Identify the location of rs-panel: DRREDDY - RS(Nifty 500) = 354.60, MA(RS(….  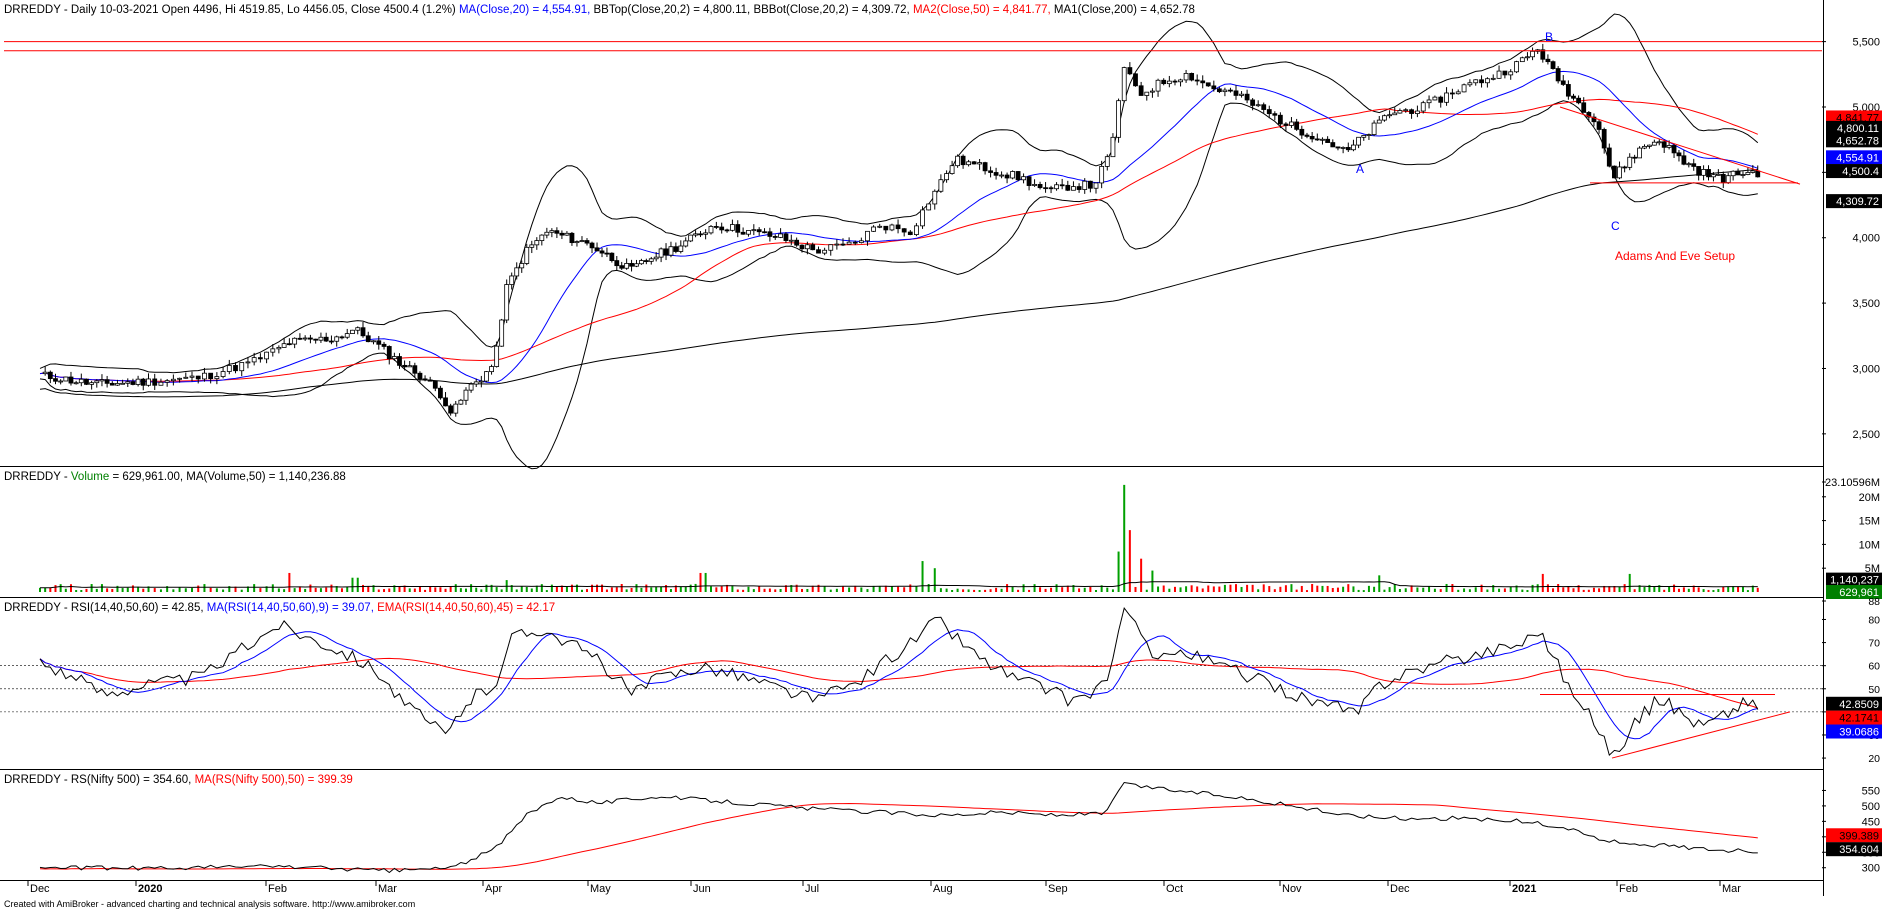
(943, 824).